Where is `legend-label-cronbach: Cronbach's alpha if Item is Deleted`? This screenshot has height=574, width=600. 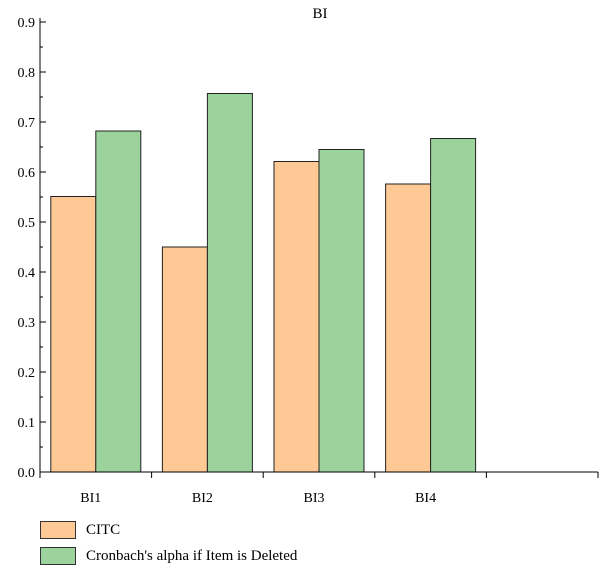 legend-label-cronbach: Cronbach's alpha if Item is Deleted is located at coordinates (192, 555).